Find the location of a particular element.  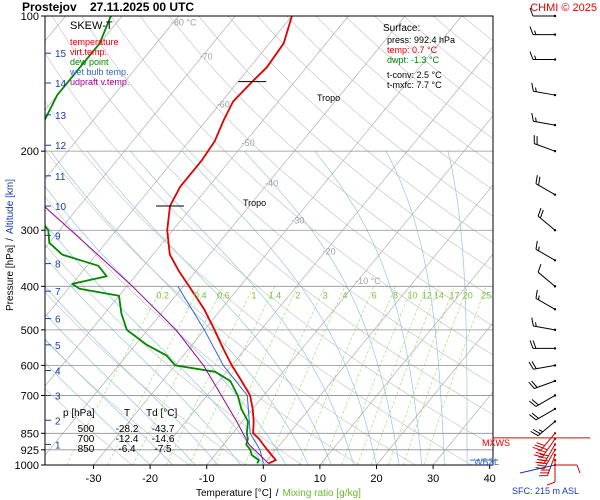

table-header-t: T is located at coordinates (127, 413).